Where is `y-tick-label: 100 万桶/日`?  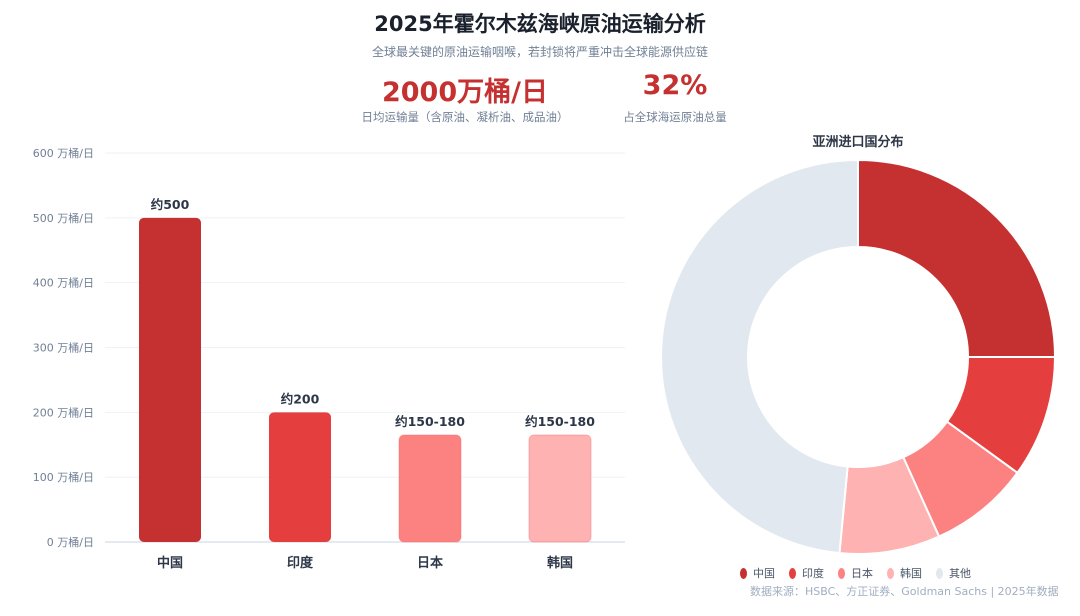
y-tick-label: 100 万桶/日 is located at coordinates (63, 477).